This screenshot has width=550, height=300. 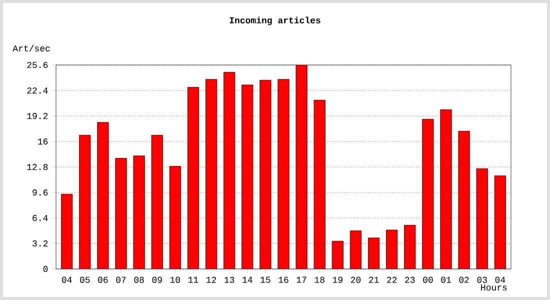 What do you see at coordinates (337, 279) in the screenshot?
I see `x-tick-label: 19` at bounding box center [337, 279].